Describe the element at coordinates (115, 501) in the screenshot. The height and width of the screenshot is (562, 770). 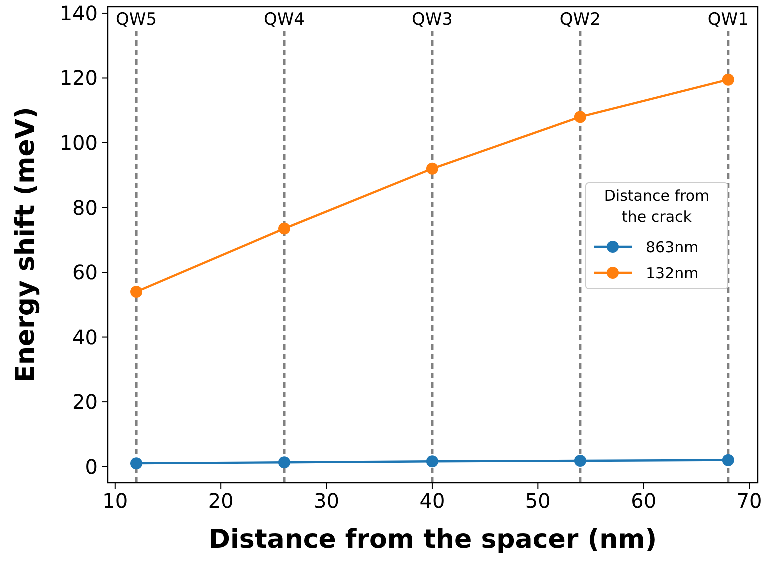
I see `x-tick-label: 10` at that location.